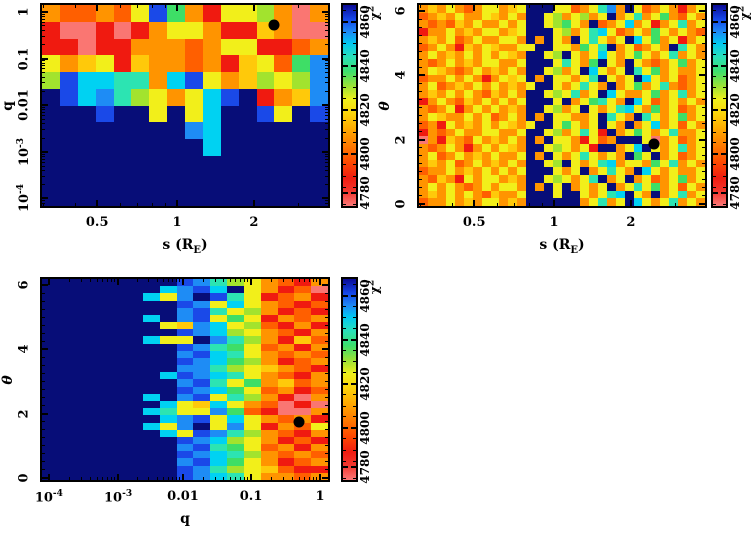  Describe the element at coordinates (24, 59) in the screenshot. I see `y-tick-label: 0.1` at that location.